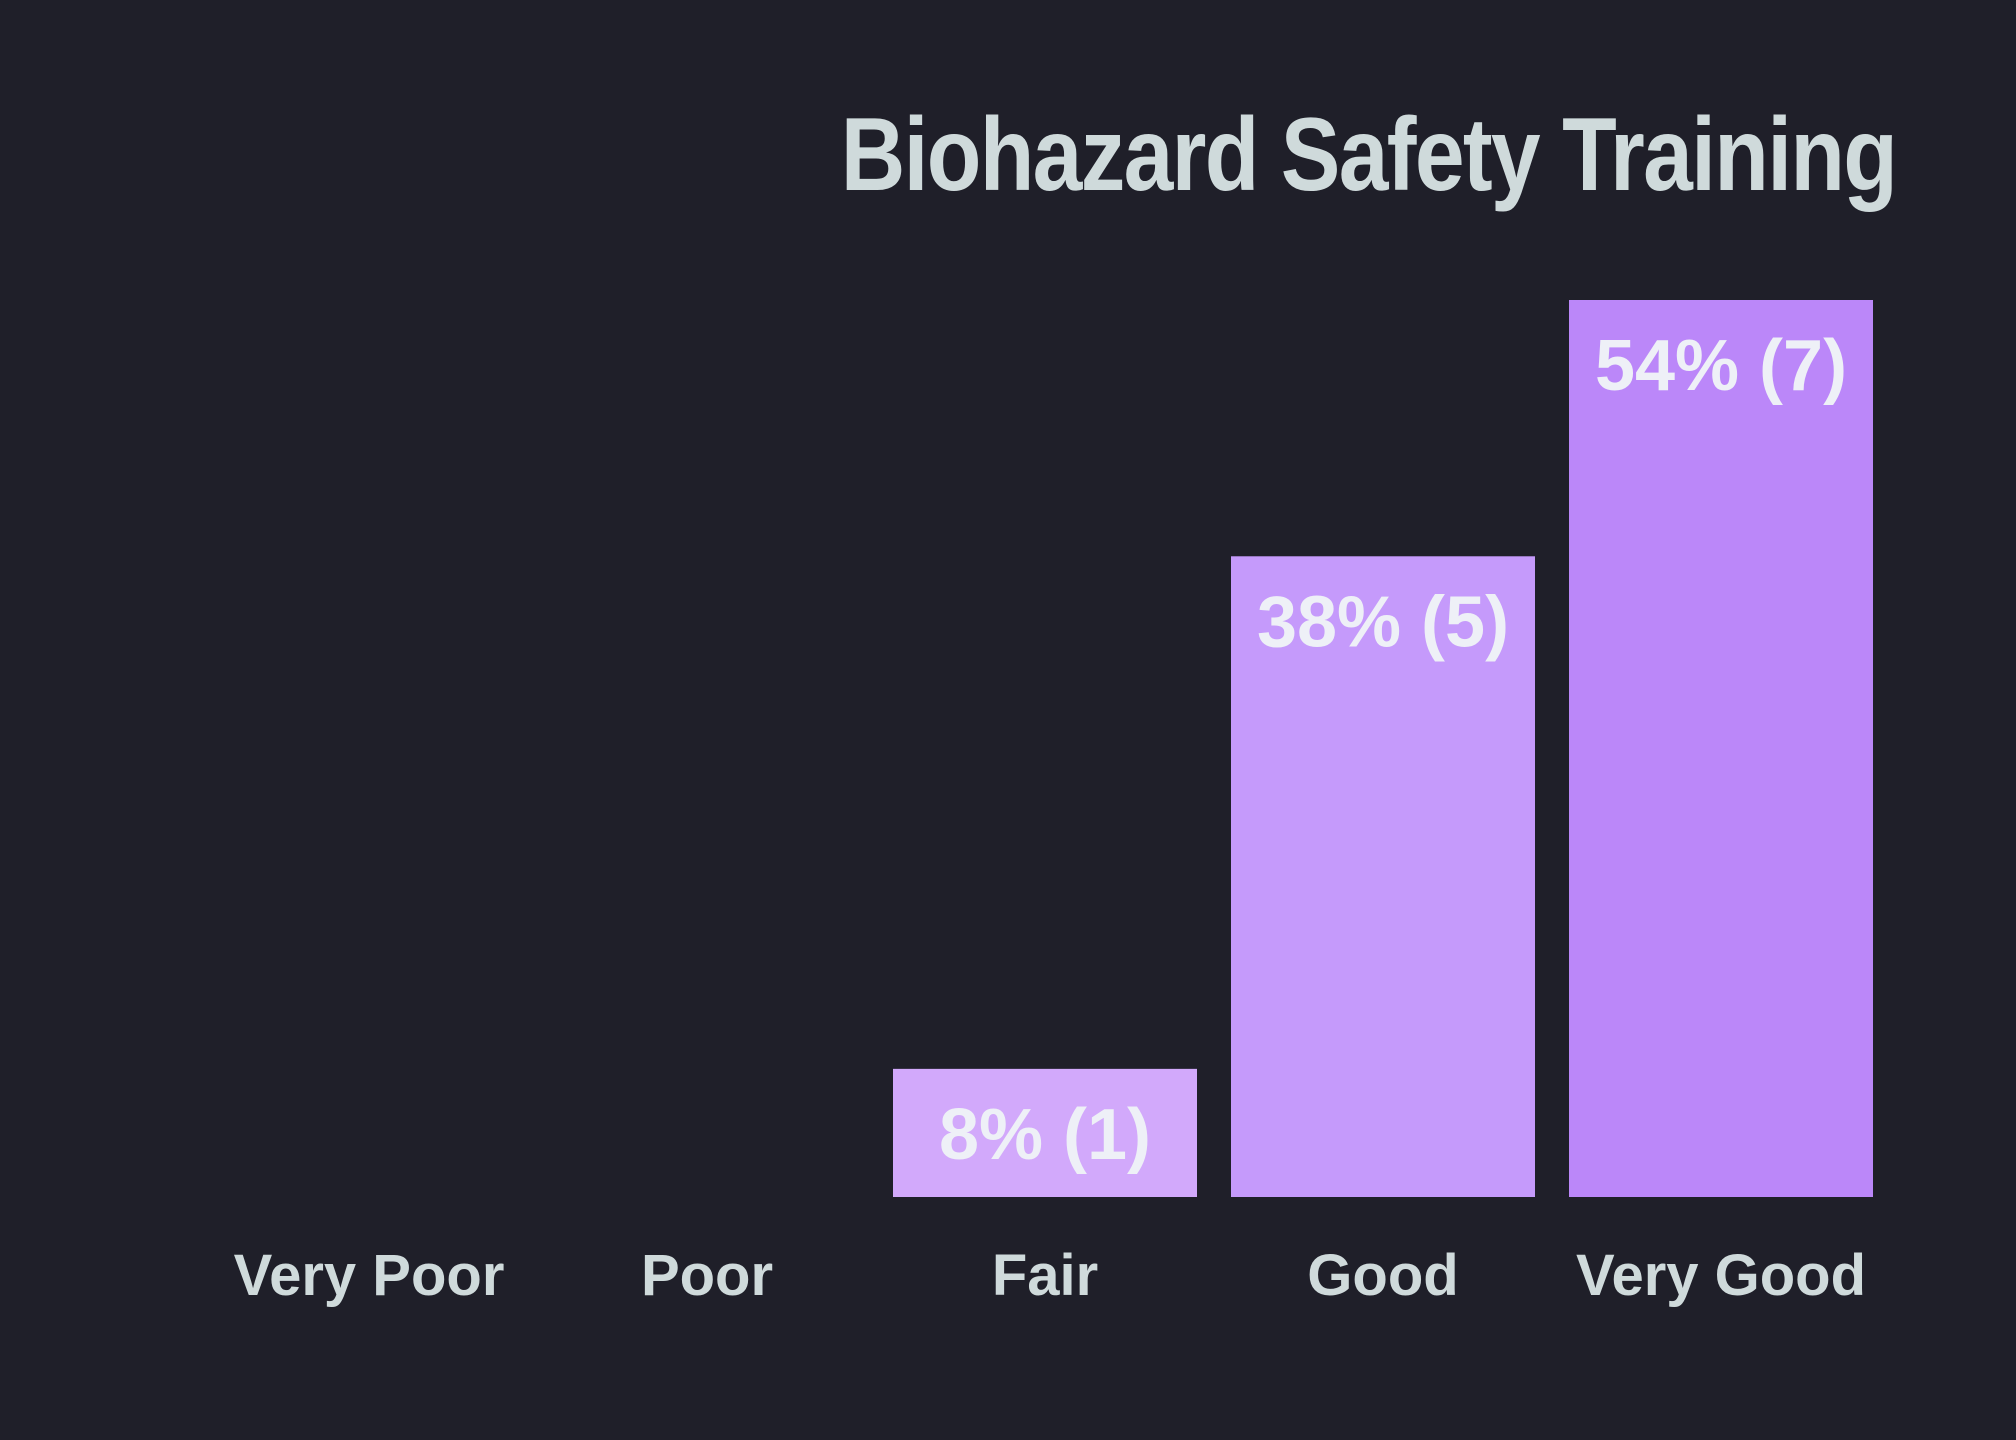 The image size is (2016, 1440). Describe the element at coordinates (1383, 622) in the screenshot. I see `value-label-good: 38% (5)` at that location.